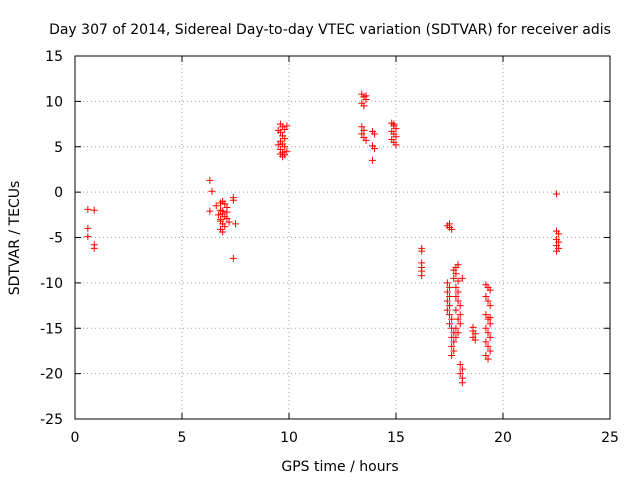 The image size is (640, 480). I want to click on y-axis-title: SDTVAR / TECUs, so click(15, 238).